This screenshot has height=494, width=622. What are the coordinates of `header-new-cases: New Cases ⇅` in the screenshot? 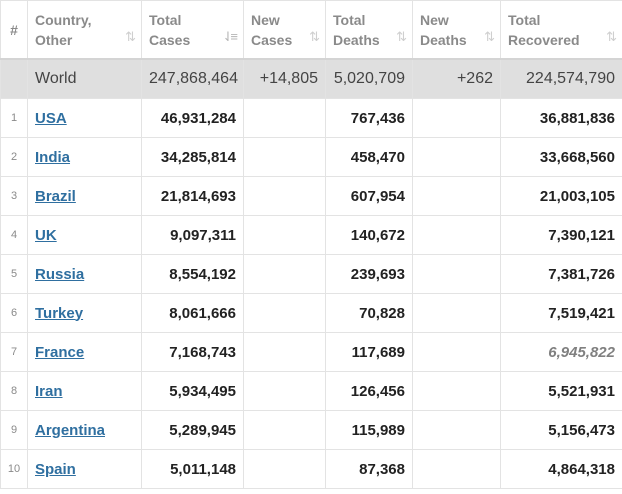 It's located at (284, 30).